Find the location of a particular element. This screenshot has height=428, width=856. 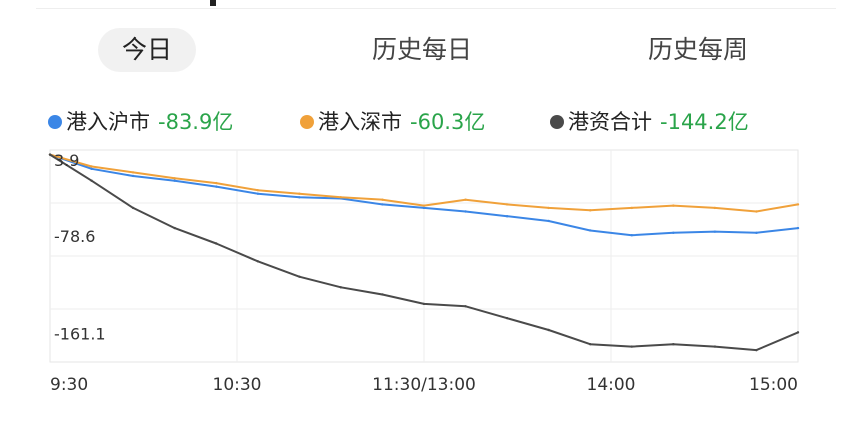

legend-value-total: -144.2亿 is located at coordinates (704, 122).